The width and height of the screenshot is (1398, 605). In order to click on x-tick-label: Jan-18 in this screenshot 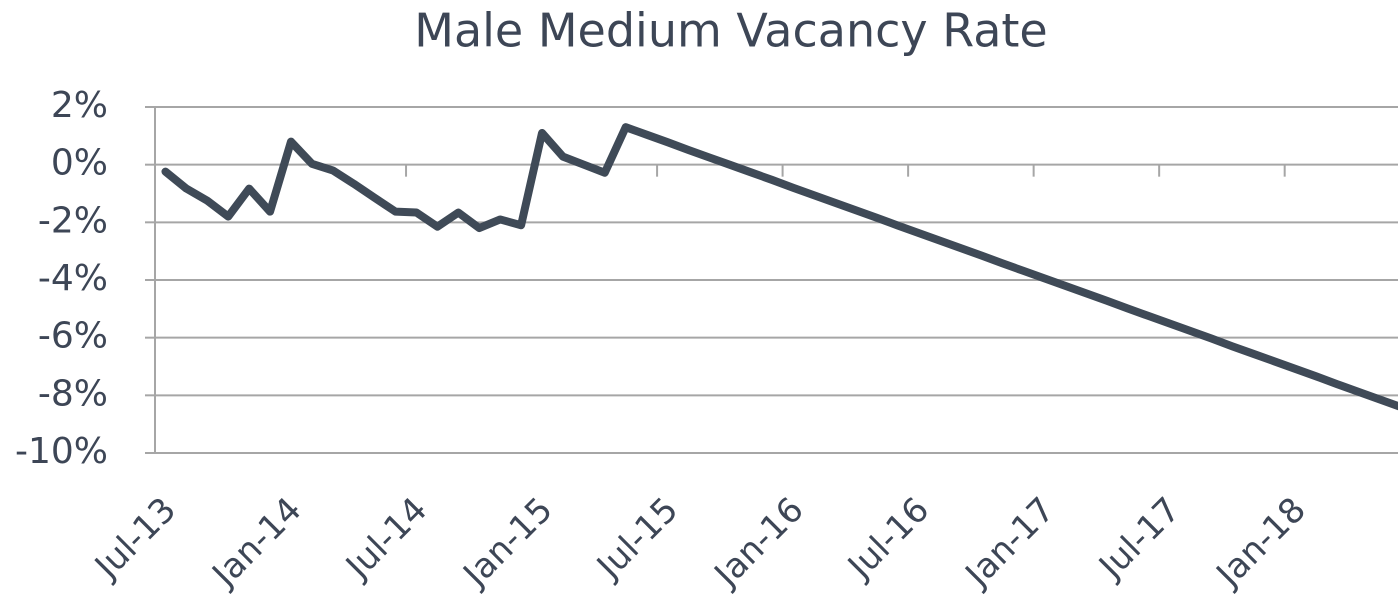, I will do `click(1261, 543)`.